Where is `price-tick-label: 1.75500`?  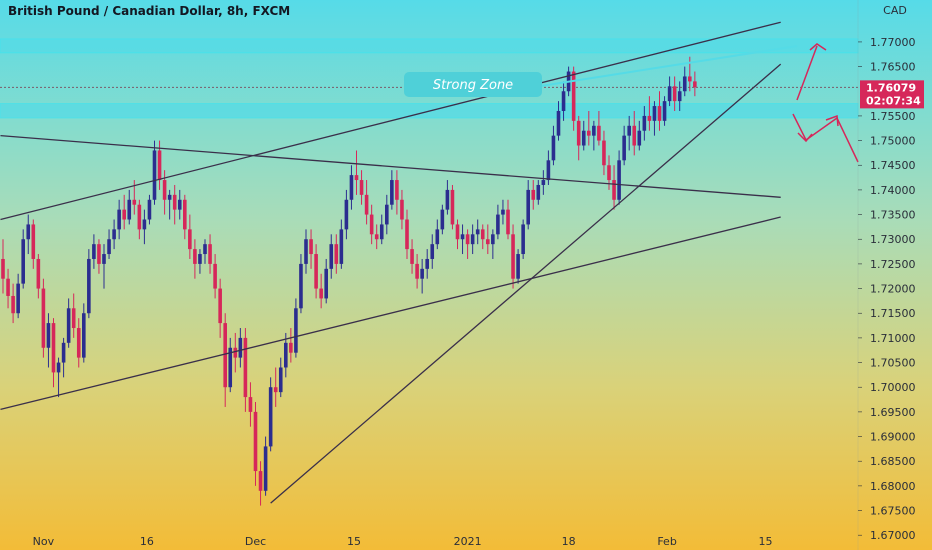
price-tick-label: 1.75500 is located at coordinates (893, 116).